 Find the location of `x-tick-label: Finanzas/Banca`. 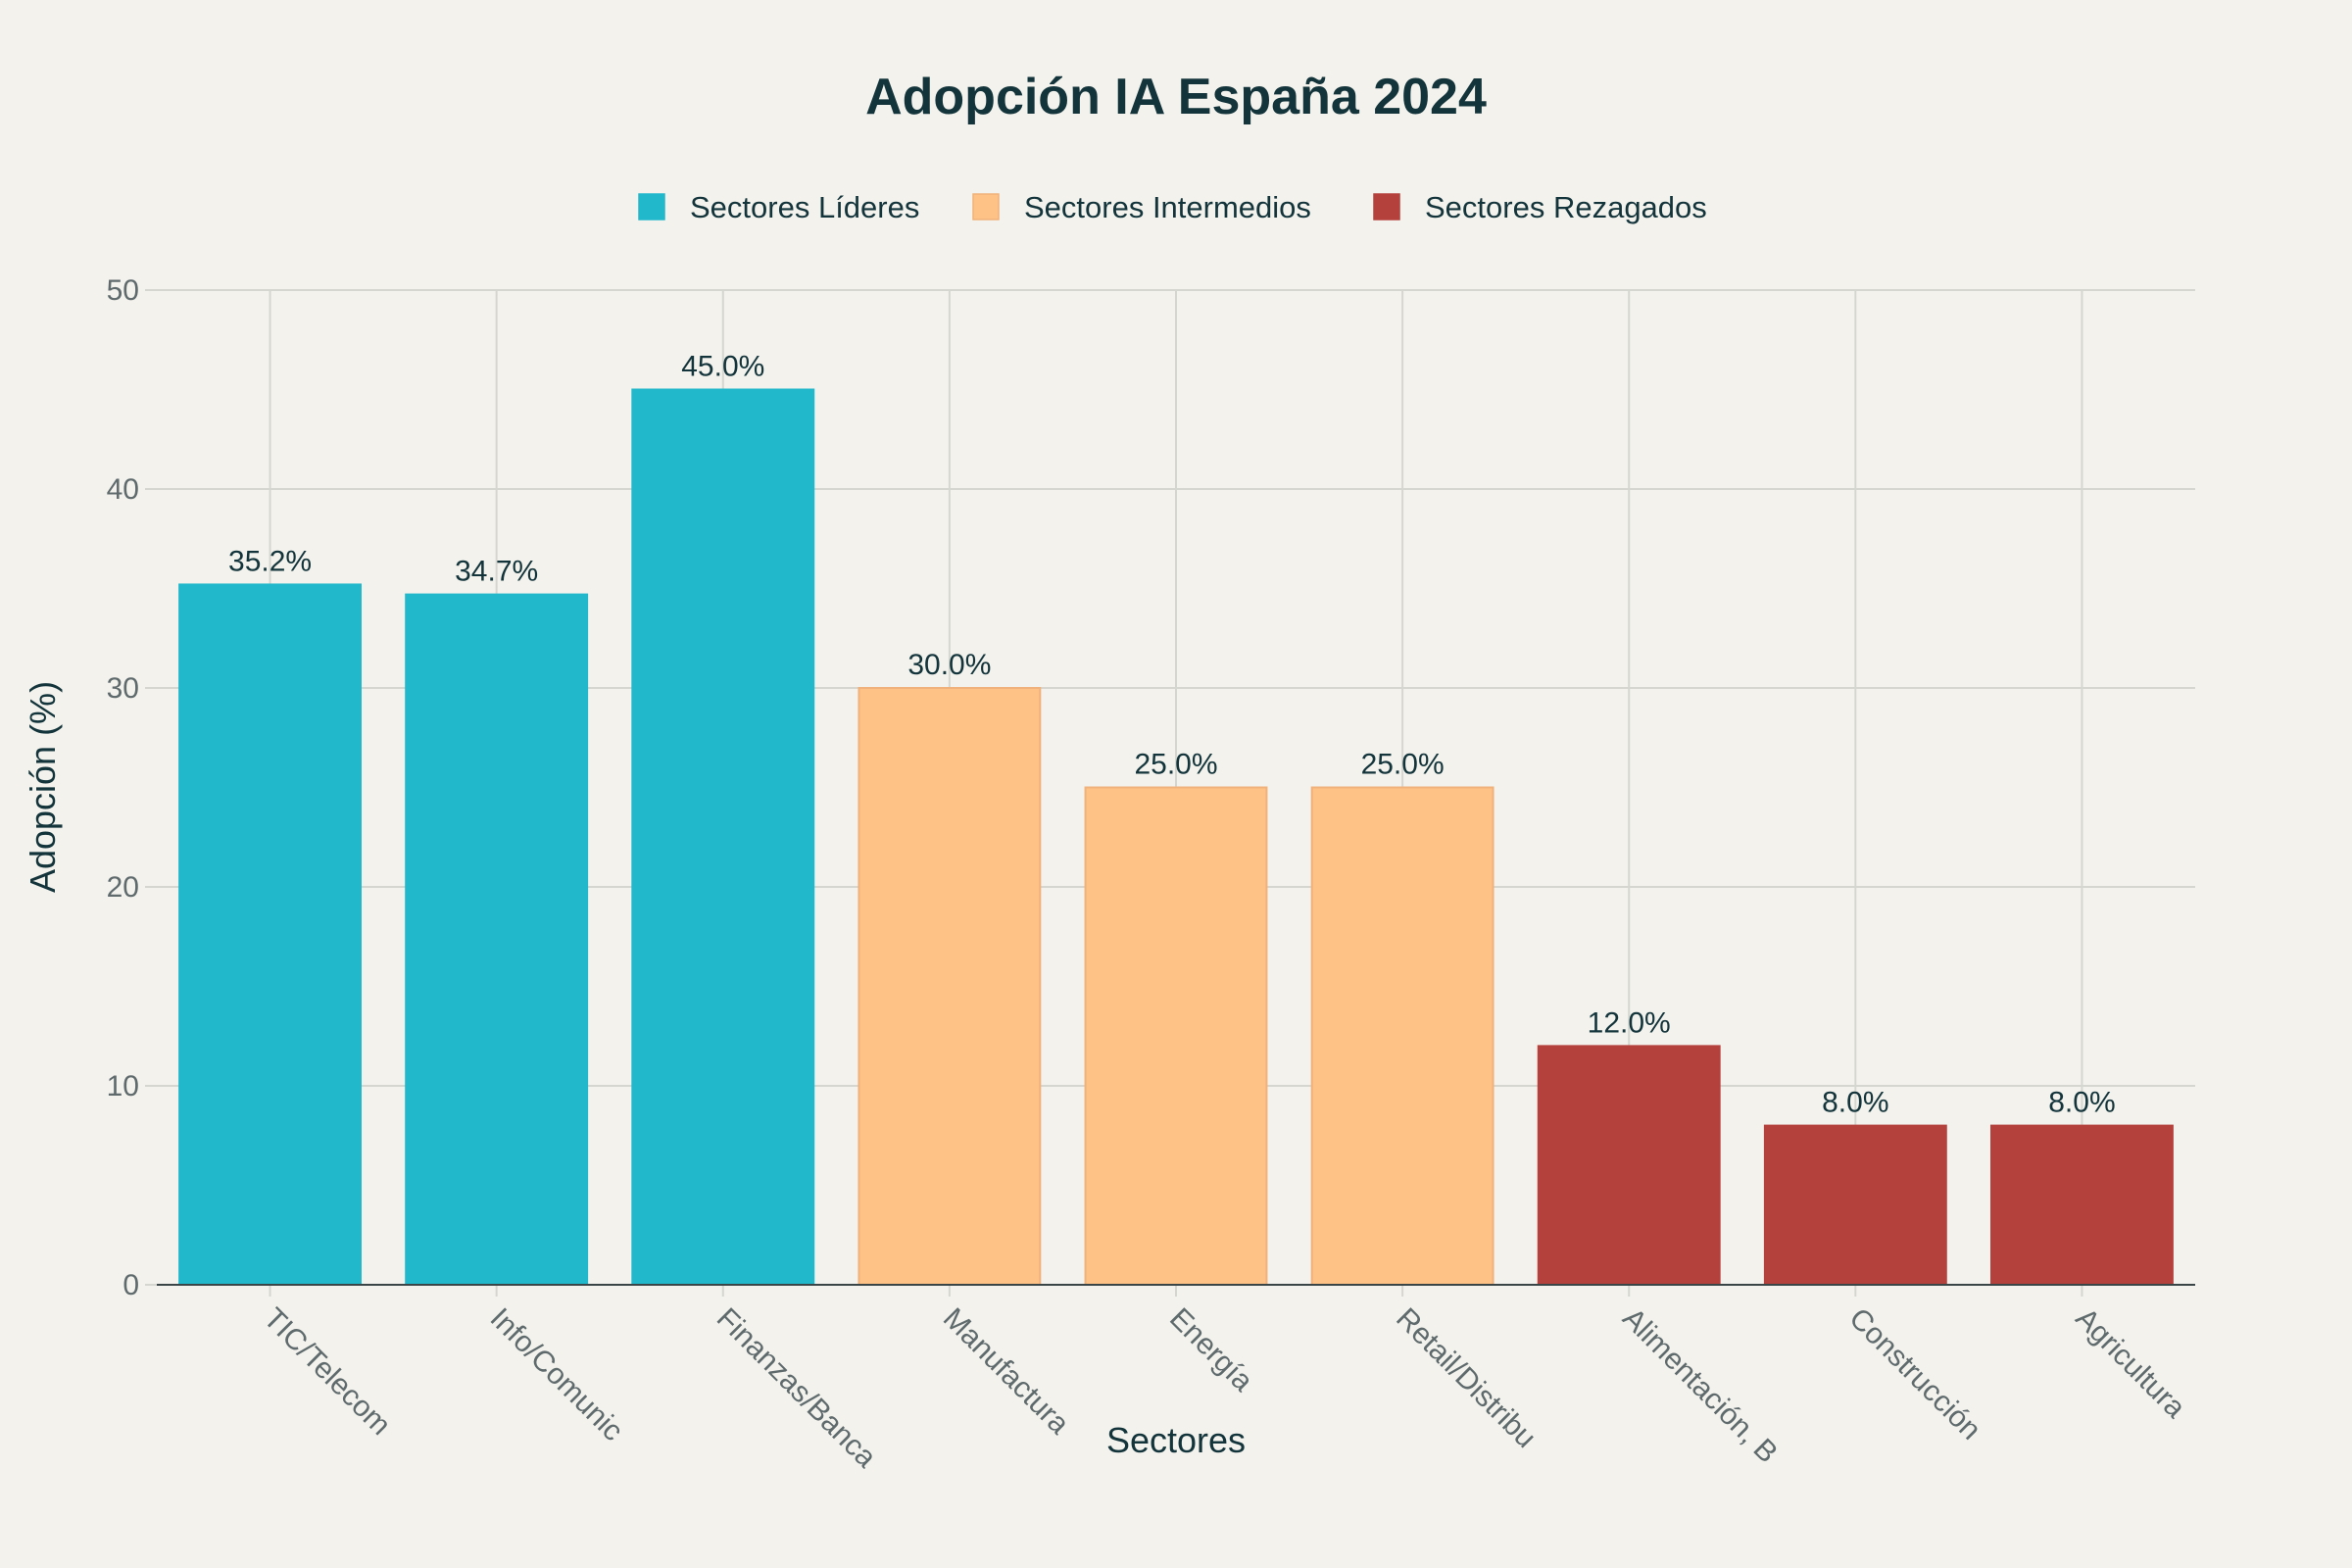

x-tick-label: Finanzas/Banca is located at coordinates (796, 1388).